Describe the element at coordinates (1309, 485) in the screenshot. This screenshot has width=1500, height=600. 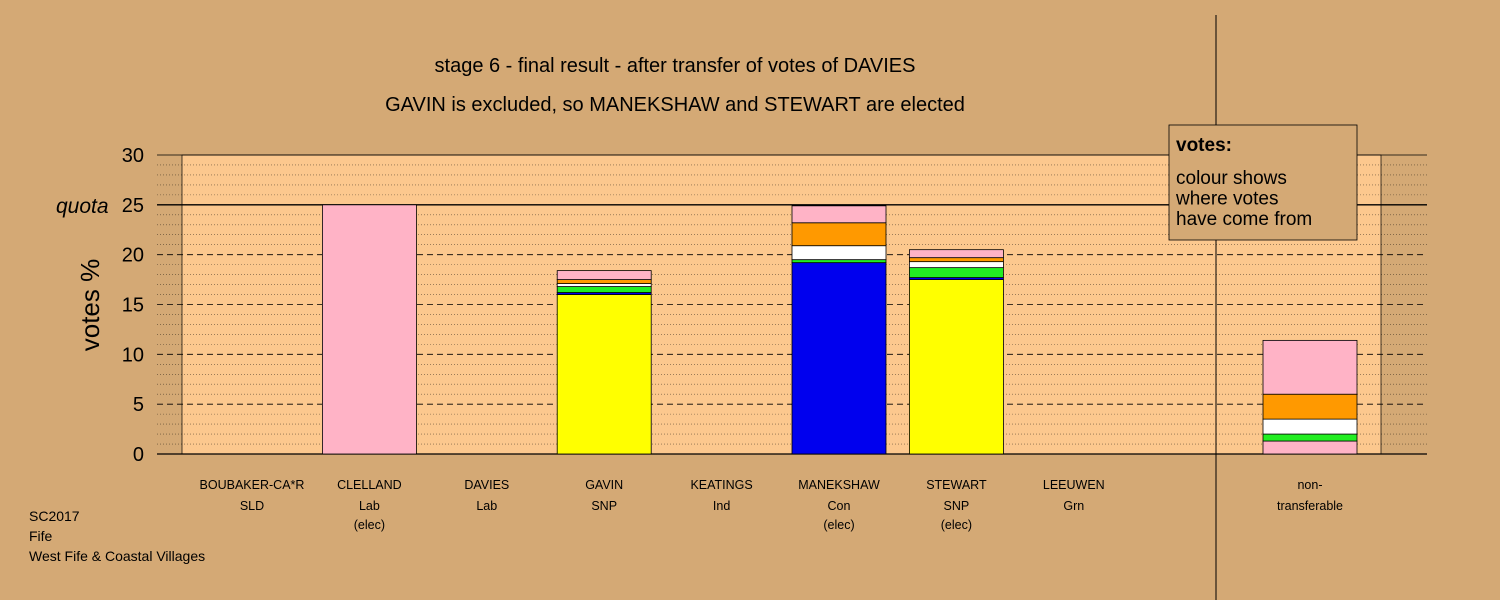
I see `nontransferable-label: non-` at that location.